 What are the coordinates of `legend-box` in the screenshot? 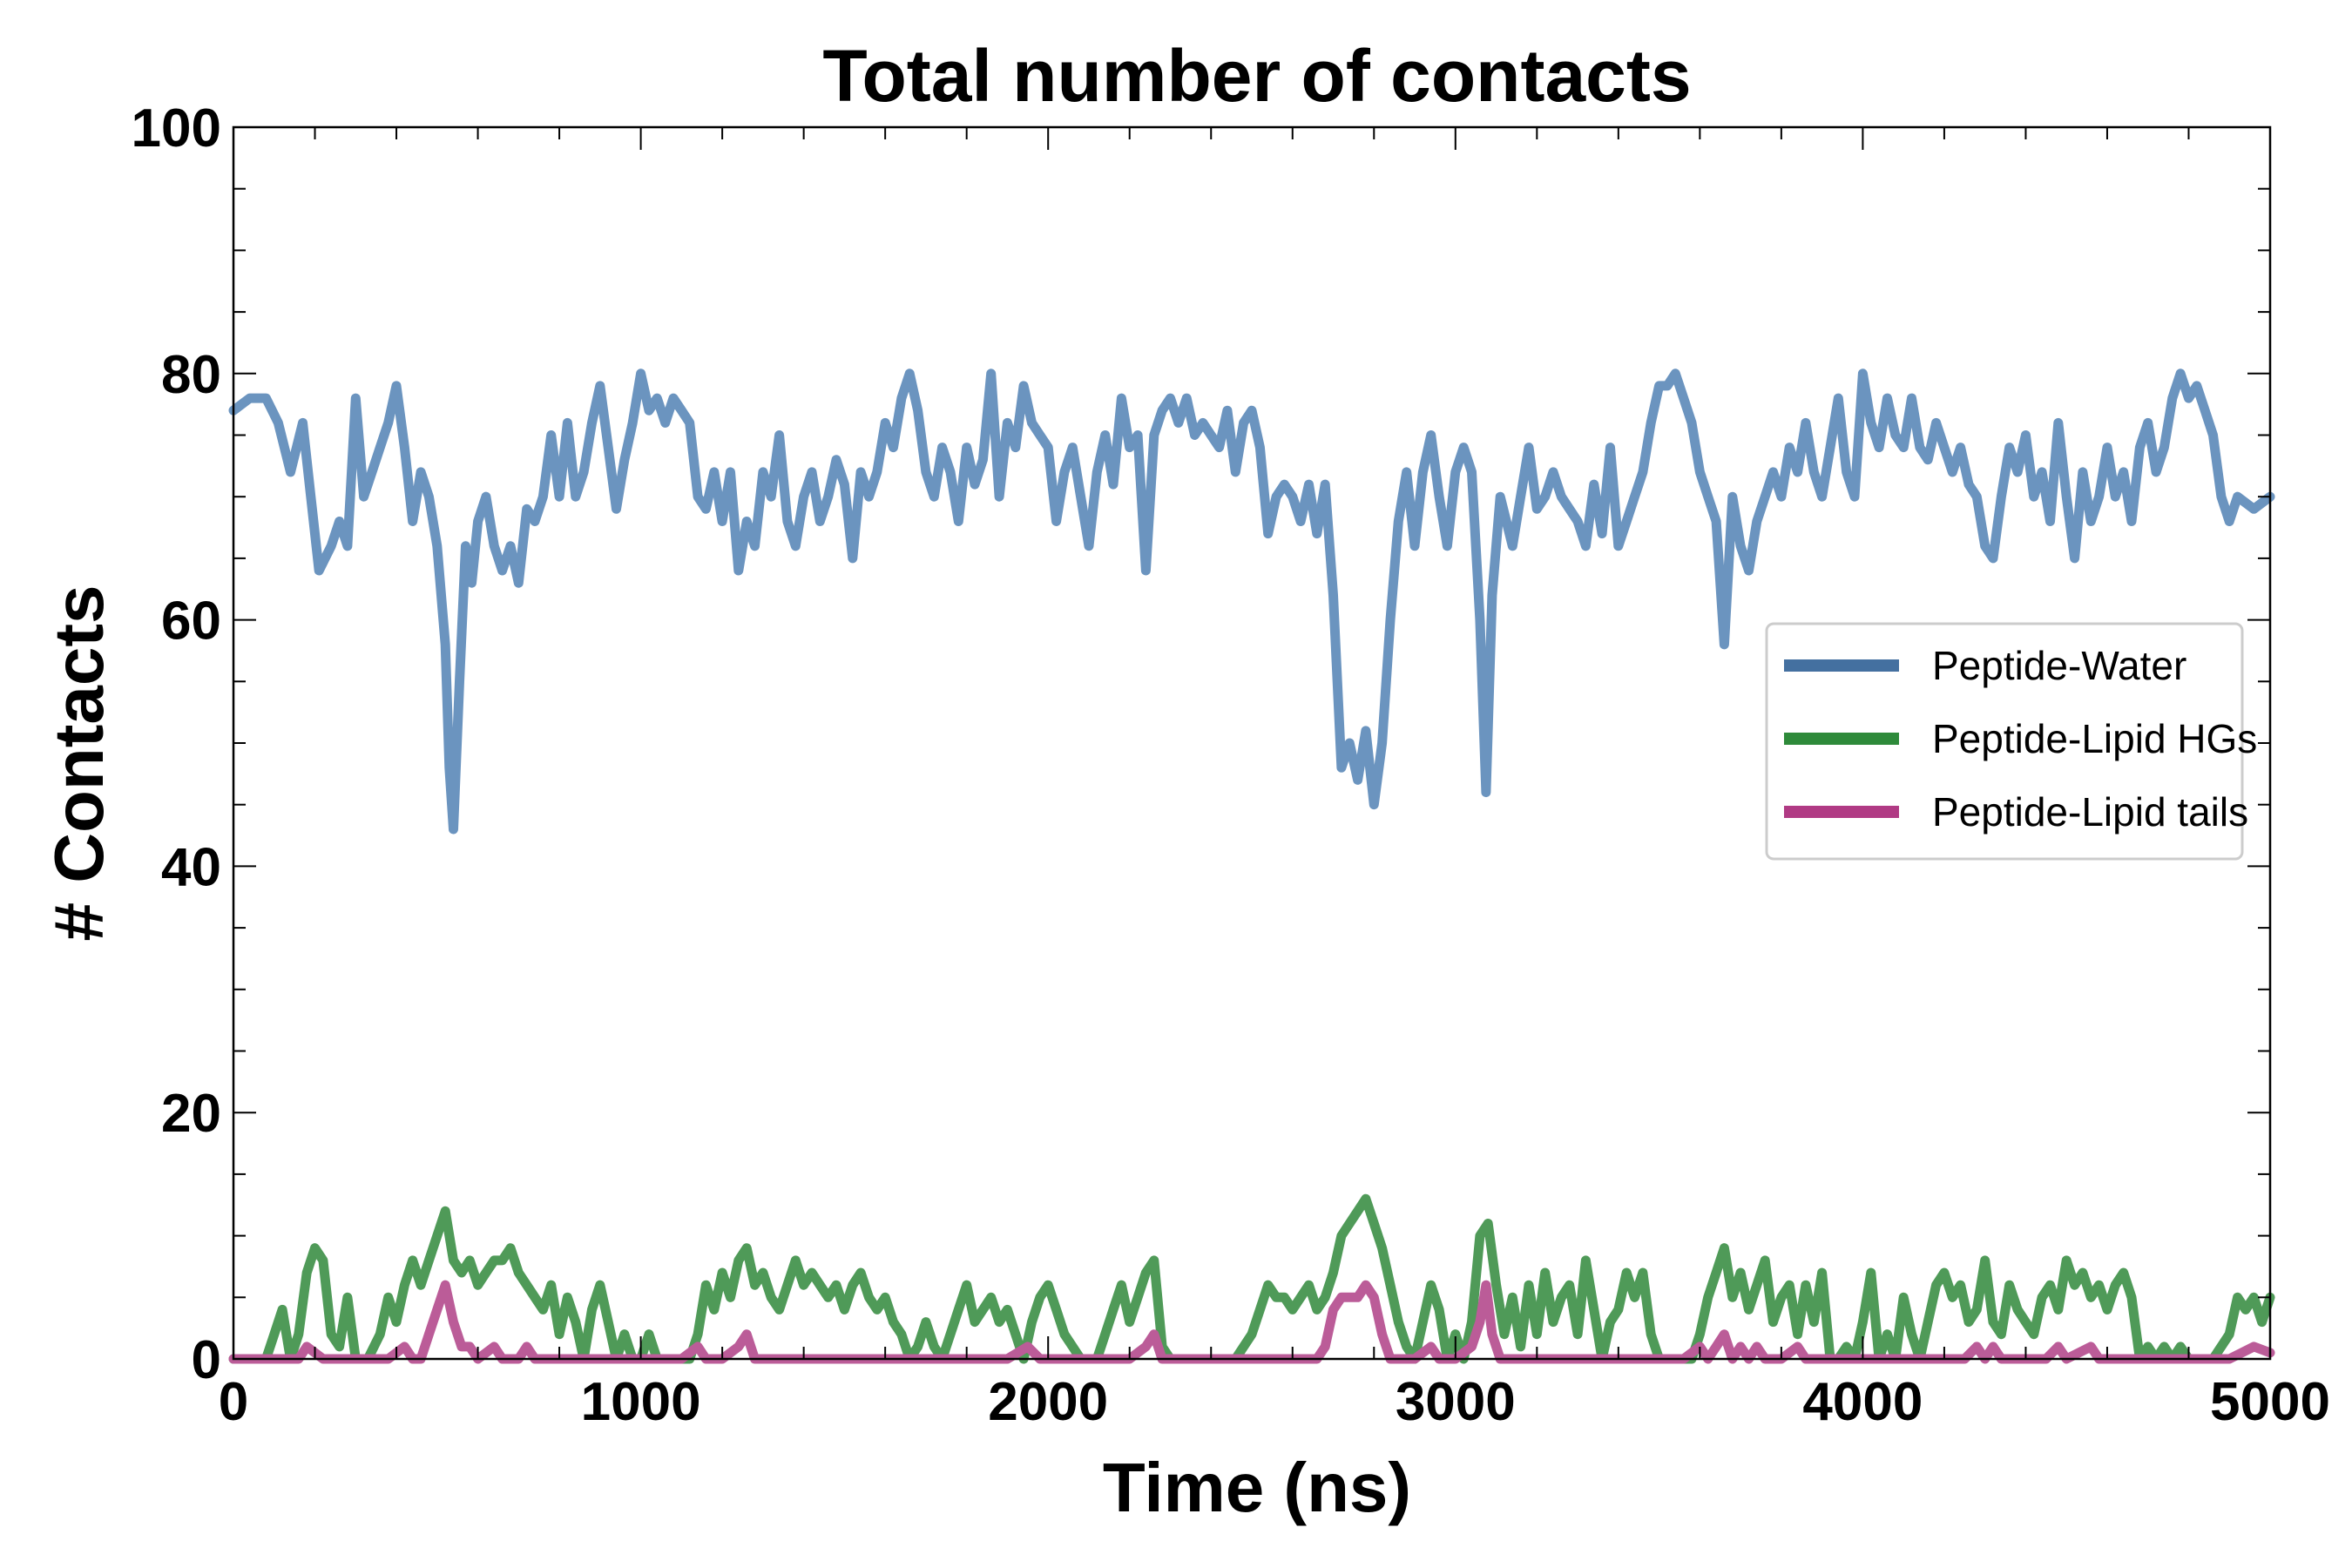 It's located at (2004, 741).